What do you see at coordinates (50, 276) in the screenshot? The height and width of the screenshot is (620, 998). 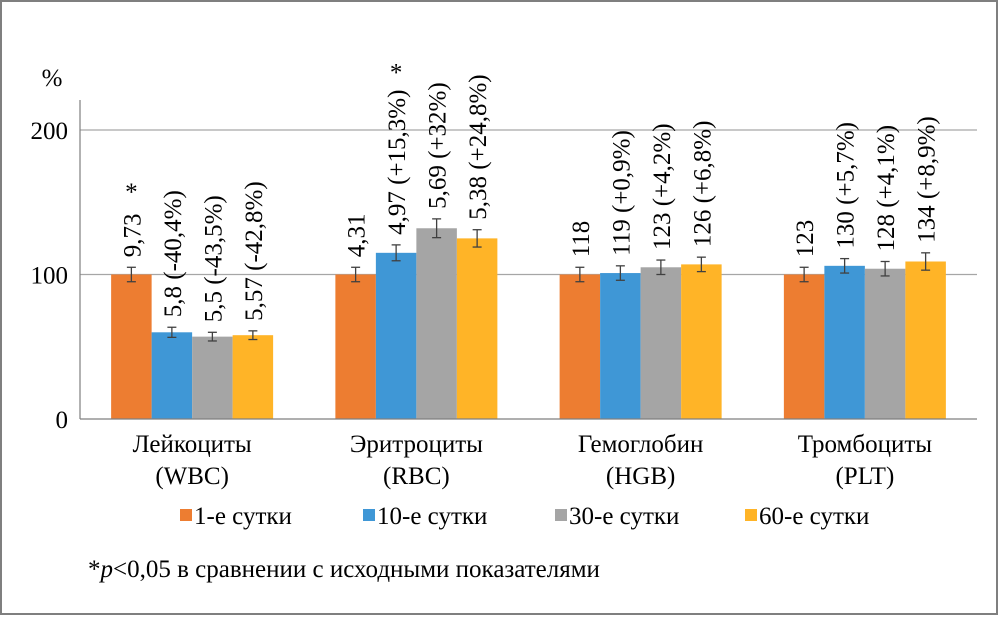 I see `y-tick-label-100: 100` at bounding box center [50, 276].